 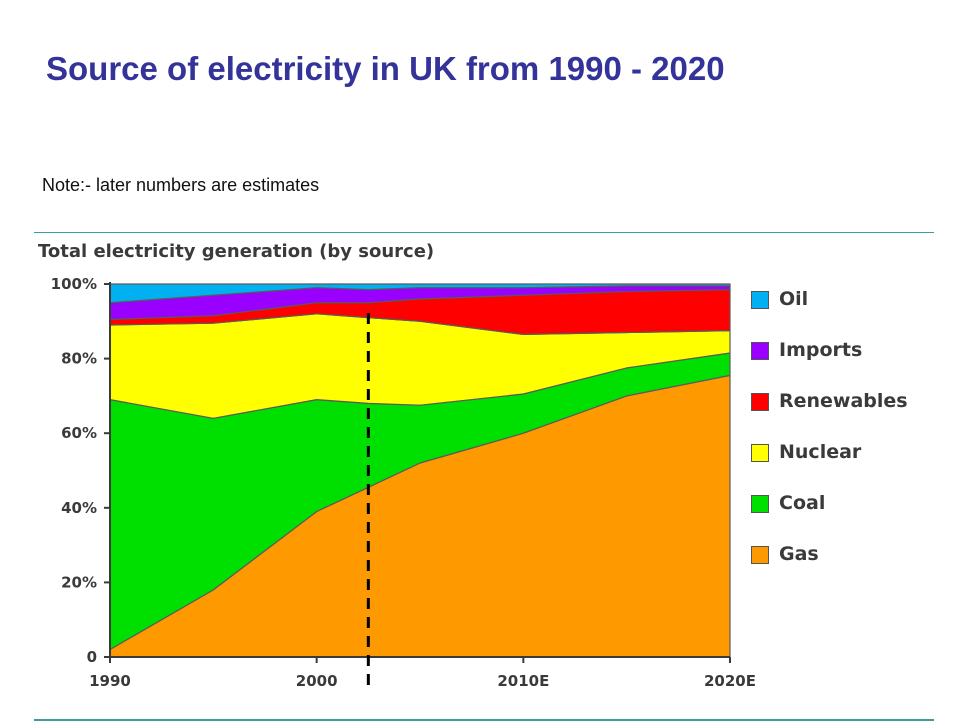 What do you see at coordinates (799, 554) in the screenshot?
I see `legend-label: Gas` at bounding box center [799, 554].